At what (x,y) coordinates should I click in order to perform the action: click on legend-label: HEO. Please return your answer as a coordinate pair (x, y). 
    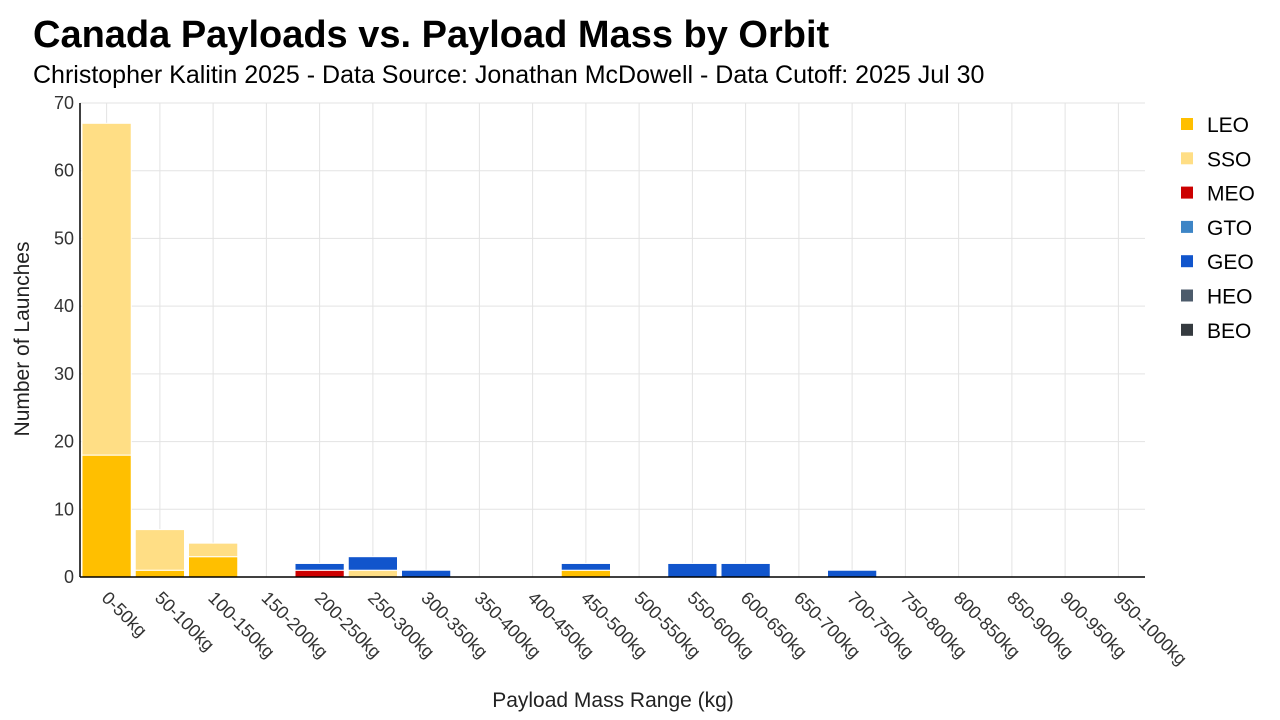
    Looking at the image, I should click on (1230, 297).